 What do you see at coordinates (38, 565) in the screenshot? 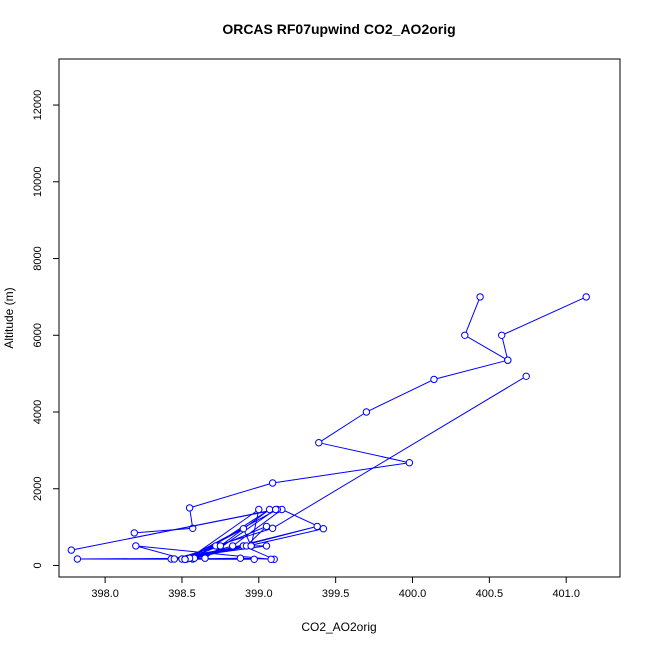
I see `y-tick-label: 0` at bounding box center [38, 565].